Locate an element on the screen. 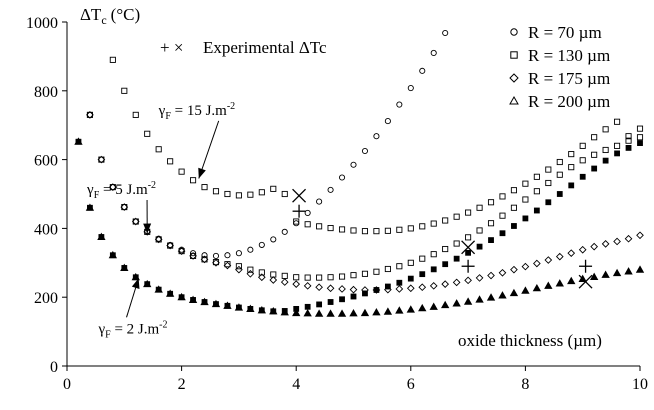  gamma-arrow-line is located at coordinates (209, 149).